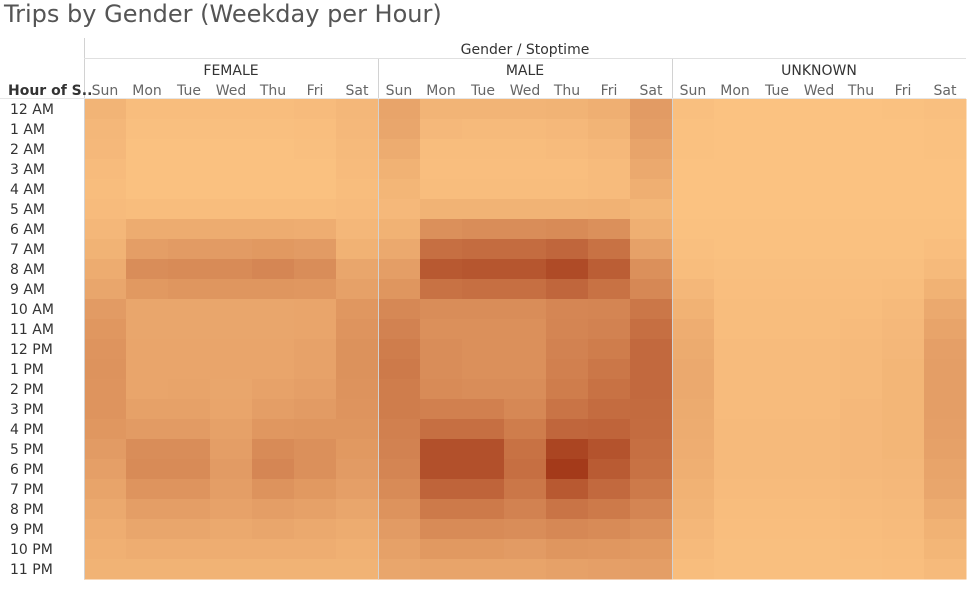 This screenshot has height=592, width=973. Describe the element at coordinates (945, 91) in the screenshot. I see `day-tick-label: Sat` at that location.